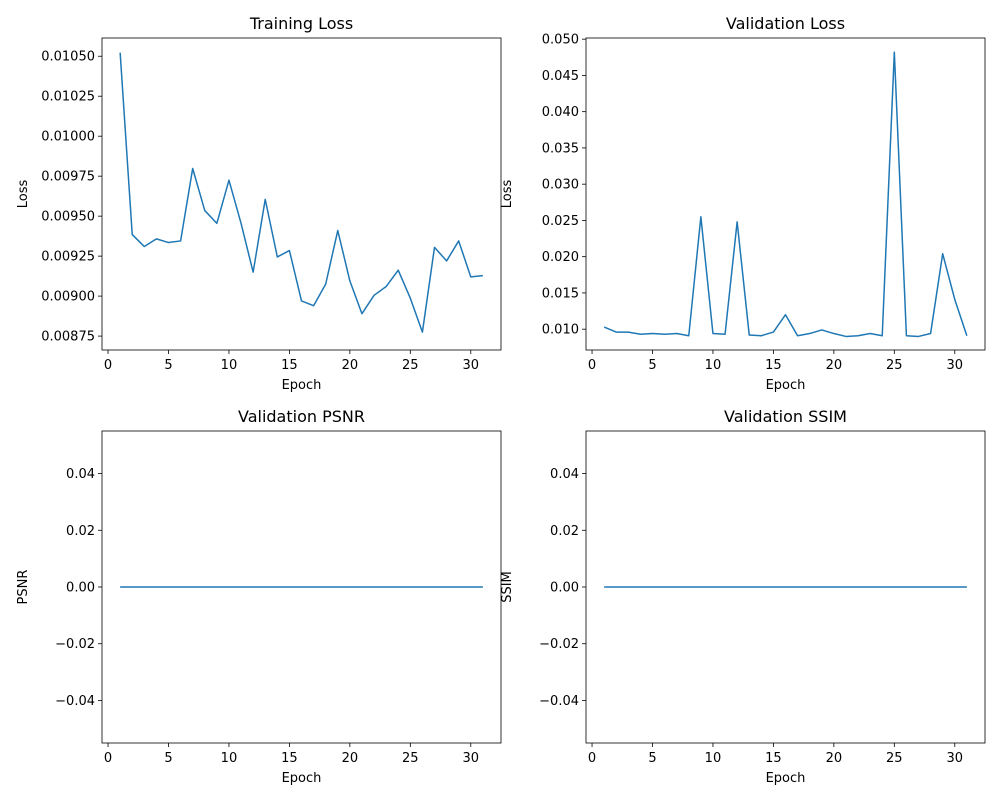 The height and width of the screenshot is (800, 1000). Describe the element at coordinates (652, 758) in the screenshot. I see `x-tick-label: 5` at that location.